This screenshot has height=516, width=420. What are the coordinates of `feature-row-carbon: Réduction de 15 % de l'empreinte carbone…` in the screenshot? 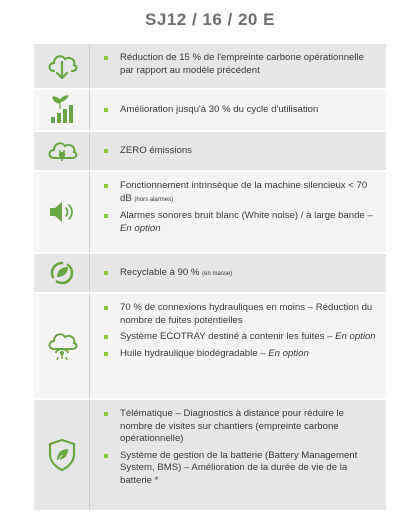 It's located at (210, 67).